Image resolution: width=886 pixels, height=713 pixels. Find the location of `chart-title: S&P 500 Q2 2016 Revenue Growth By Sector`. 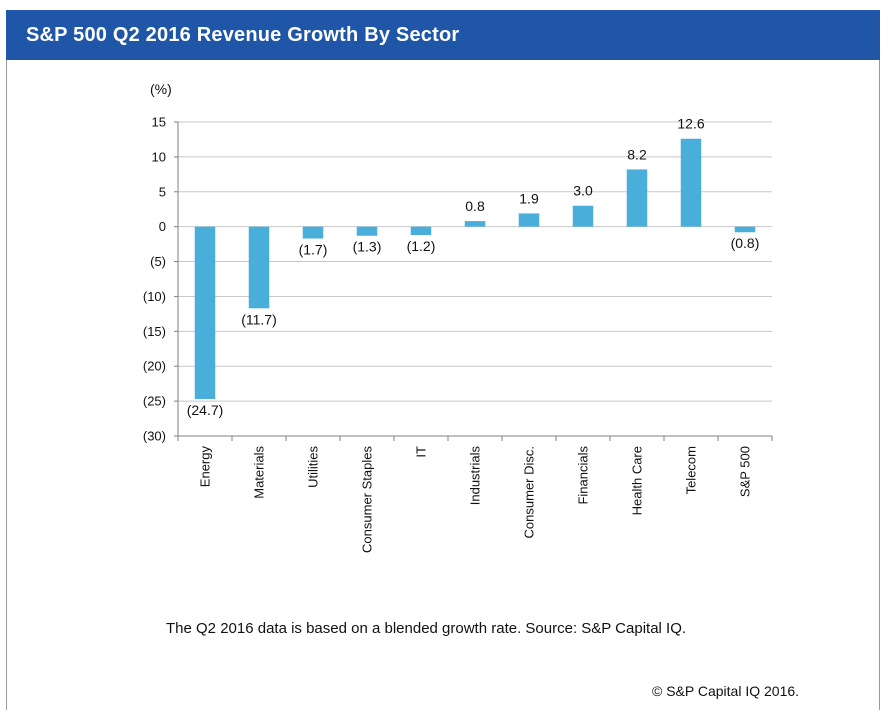

chart-title: S&P 500 Q2 2016 Revenue Growth By Sector is located at coordinates (243, 35).